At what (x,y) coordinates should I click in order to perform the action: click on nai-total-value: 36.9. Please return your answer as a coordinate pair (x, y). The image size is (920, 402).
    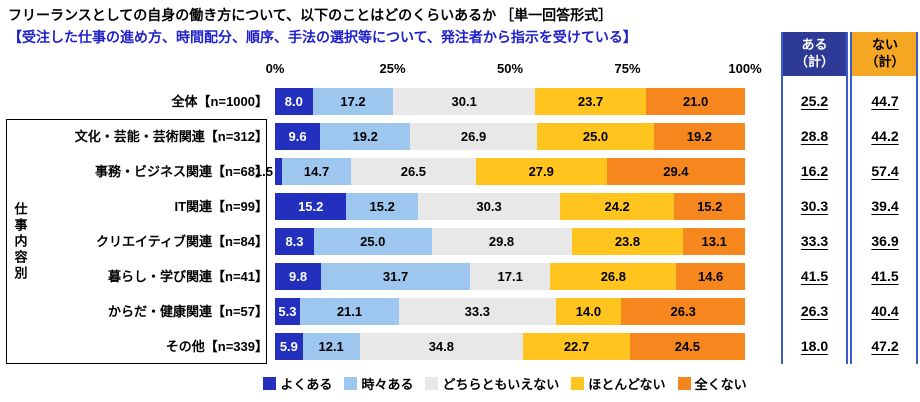
    Looking at the image, I should click on (885, 241).